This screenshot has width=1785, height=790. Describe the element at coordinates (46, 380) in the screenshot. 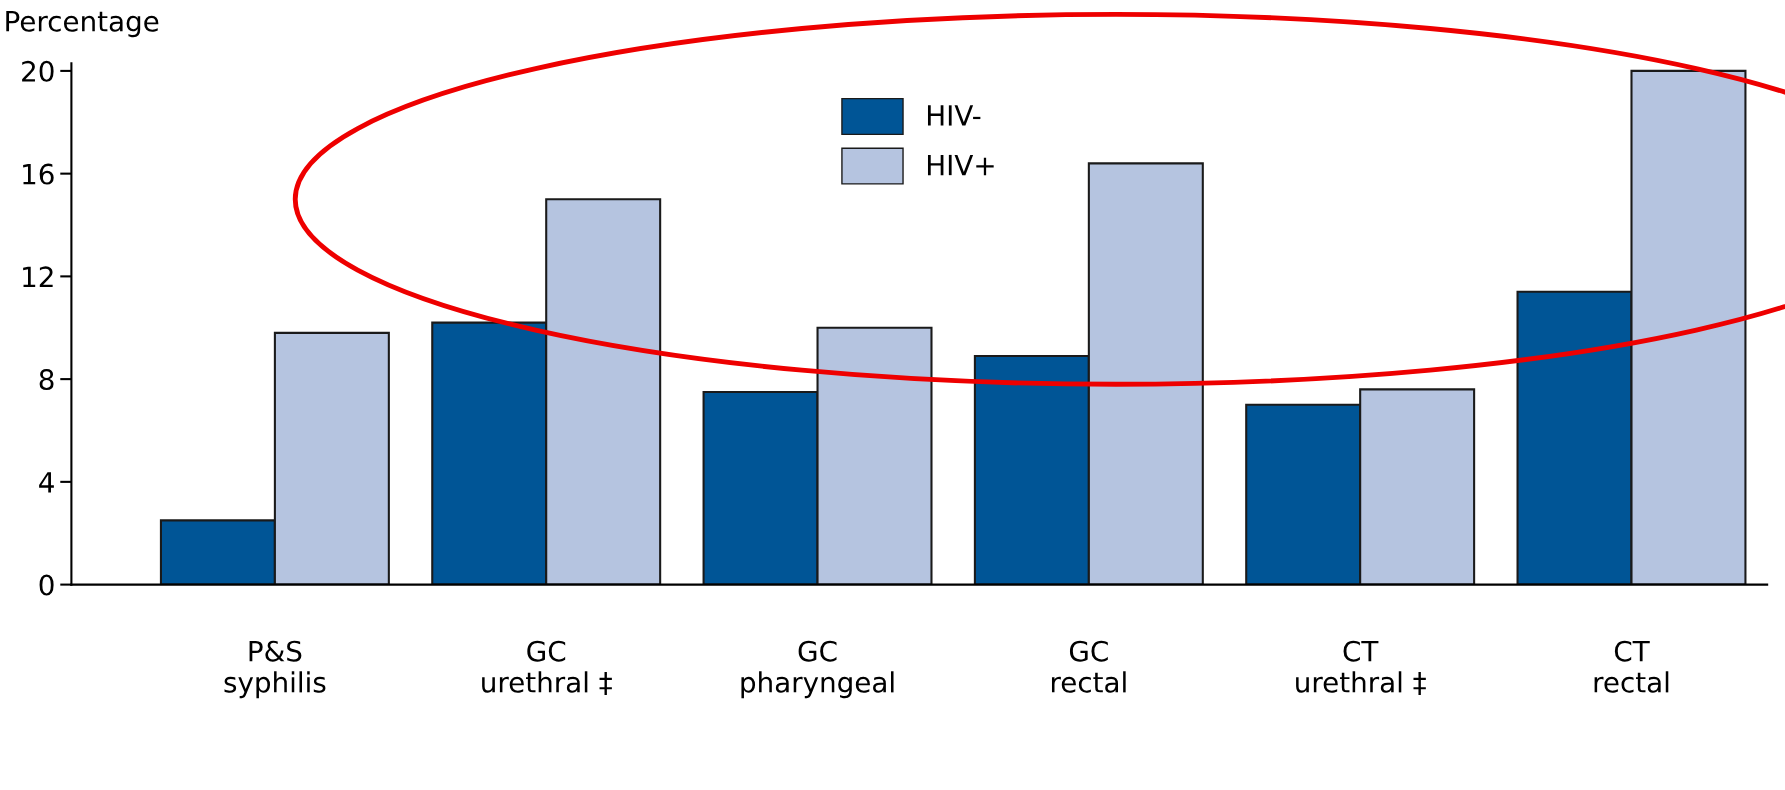

I see `y-tick-label: 8` at that location.